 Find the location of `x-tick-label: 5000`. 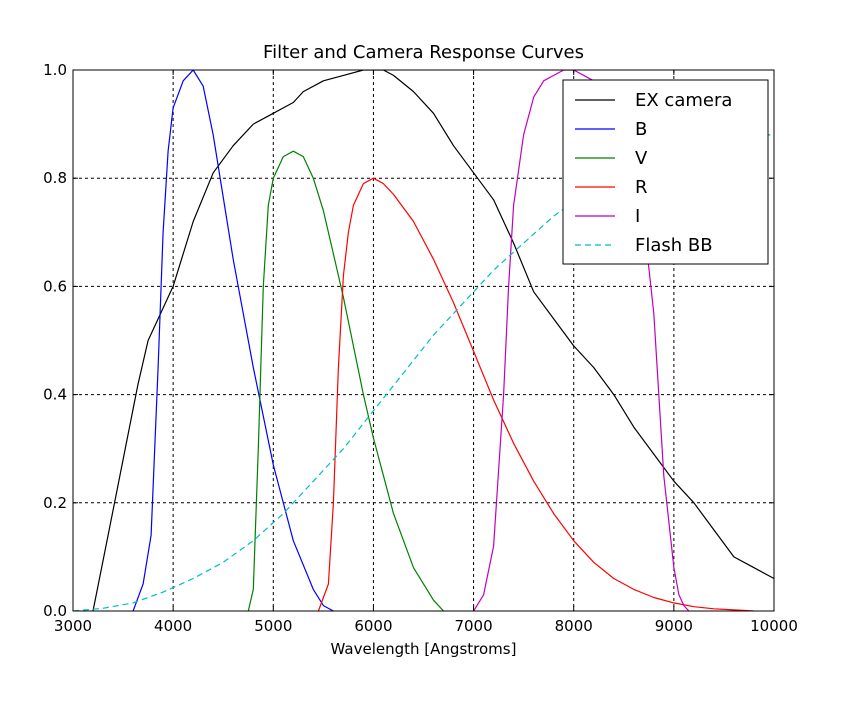

x-tick-label: 5000 is located at coordinates (273, 626).